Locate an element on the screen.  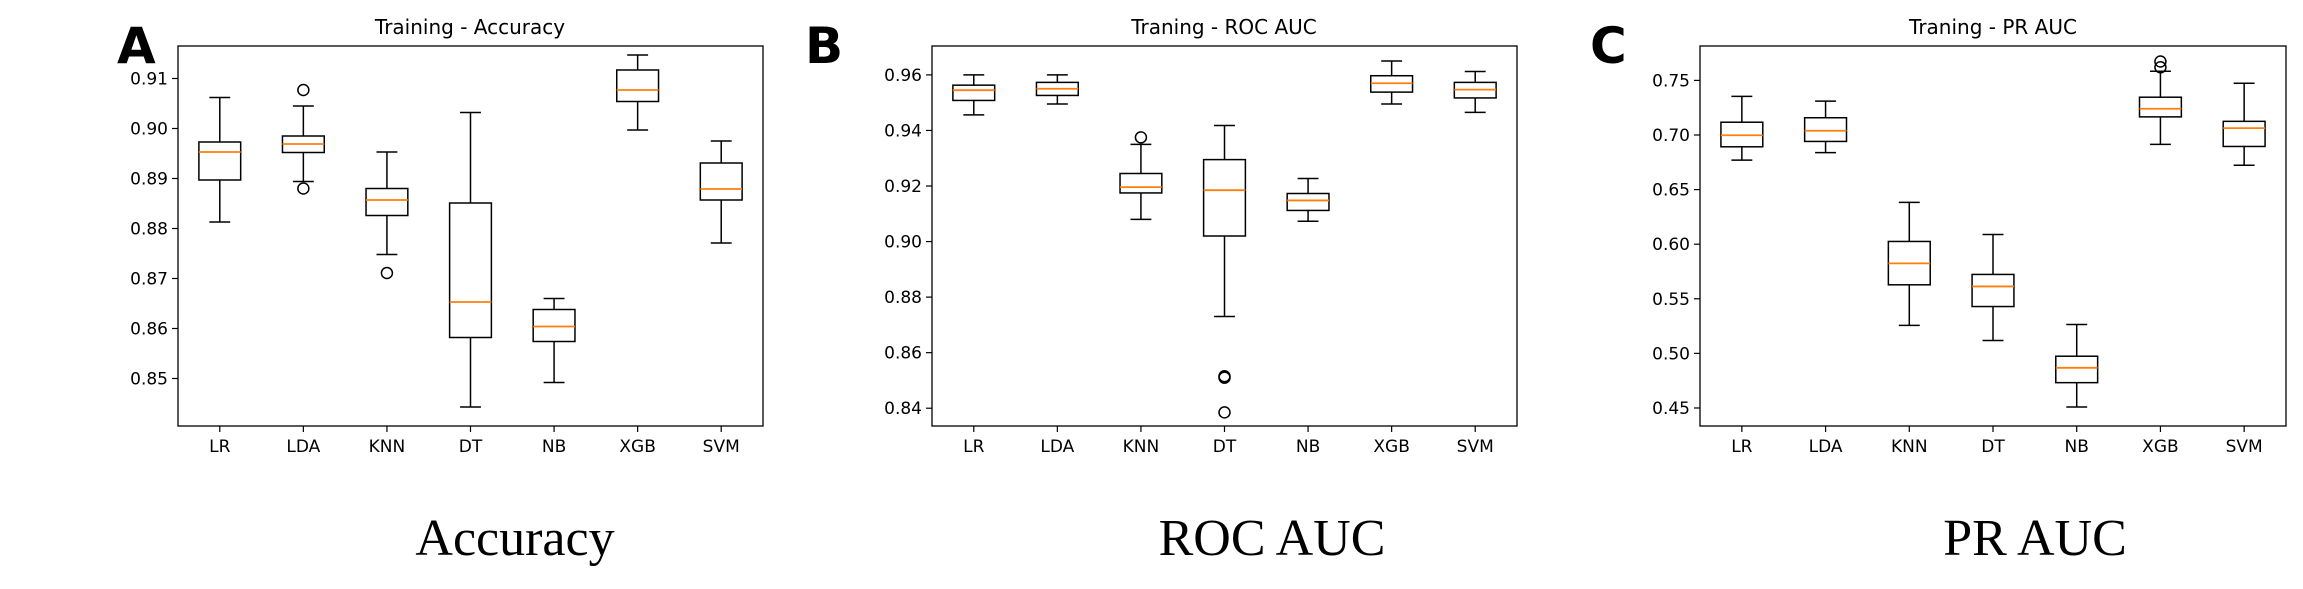
chart-title: Training - Accuracy is located at coordinates (469, 27).